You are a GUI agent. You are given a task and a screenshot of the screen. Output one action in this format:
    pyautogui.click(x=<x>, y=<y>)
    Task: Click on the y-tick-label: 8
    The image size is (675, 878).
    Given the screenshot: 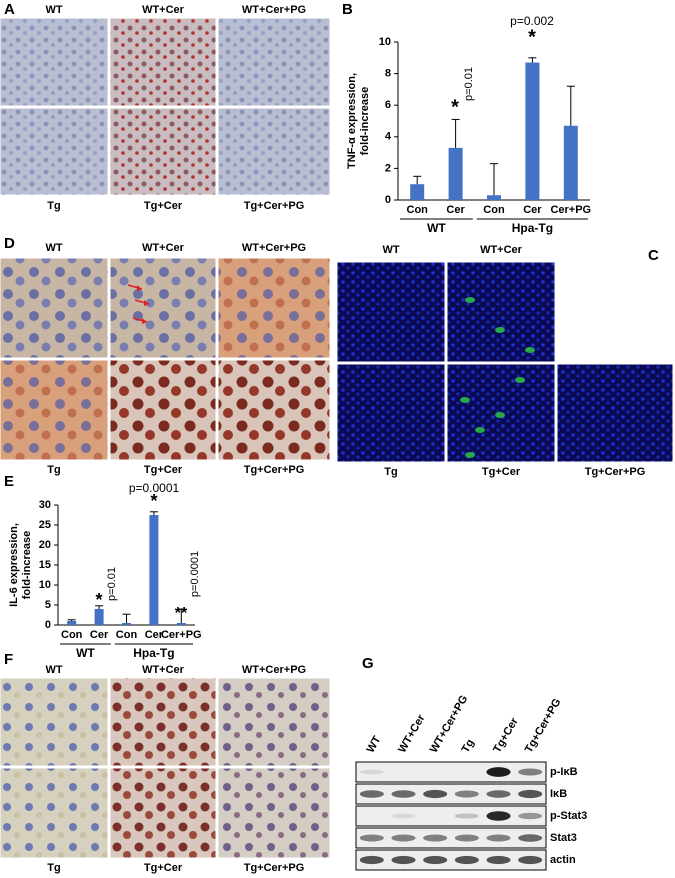 What is the action you would take?
    pyautogui.click(x=388, y=74)
    